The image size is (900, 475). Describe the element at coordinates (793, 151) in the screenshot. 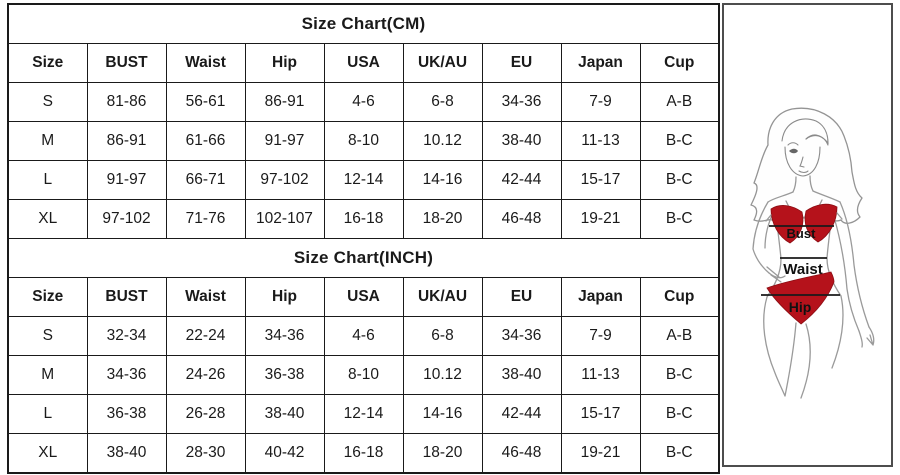

I see `figure-eye` at that location.